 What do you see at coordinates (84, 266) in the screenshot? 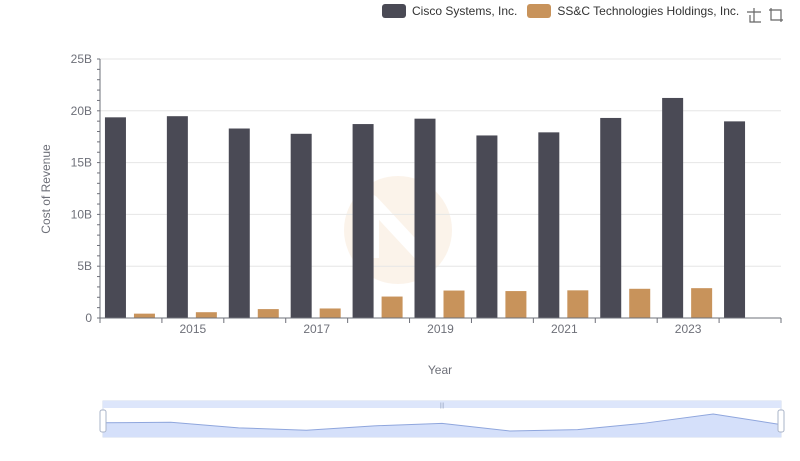
I see `y-tick-label: 5B` at bounding box center [84, 266].